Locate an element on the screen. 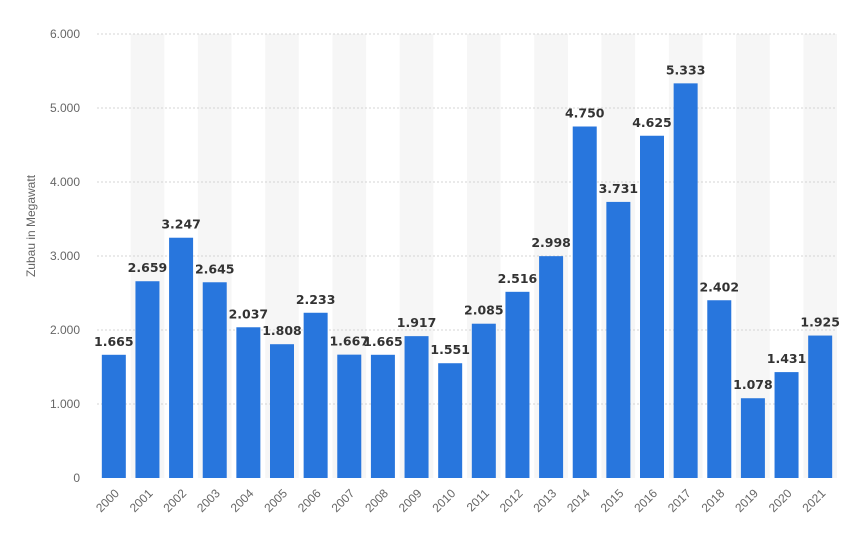 This screenshot has height=549, width=851. data-label: 2.645 is located at coordinates (215, 268).